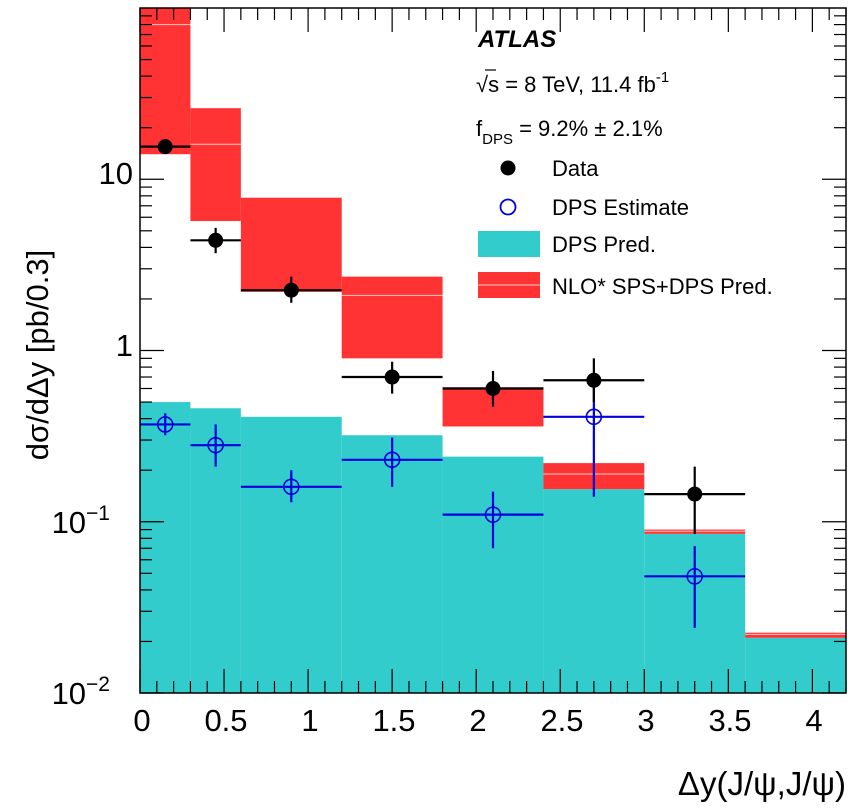 Image resolution: width=860 pixels, height=808 pixels. What do you see at coordinates (509, 244) in the screenshot?
I see `legend-swatch-dps-pred` at bounding box center [509, 244].